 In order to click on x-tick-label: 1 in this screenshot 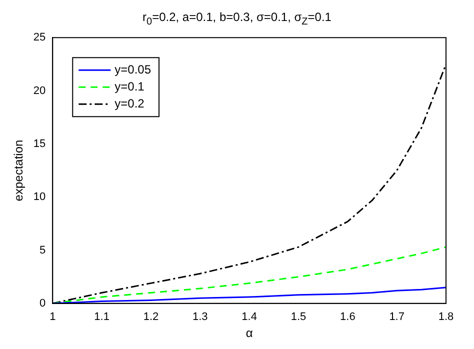, I will do `click(53, 317)`.